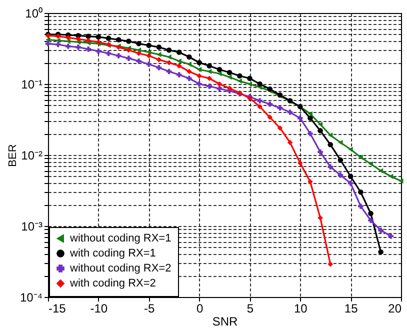  What do you see at coordinates (31, 297) in the screenshot?
I see `y-tick-label: 10⁻⁴` at bounding box center [31, 297].